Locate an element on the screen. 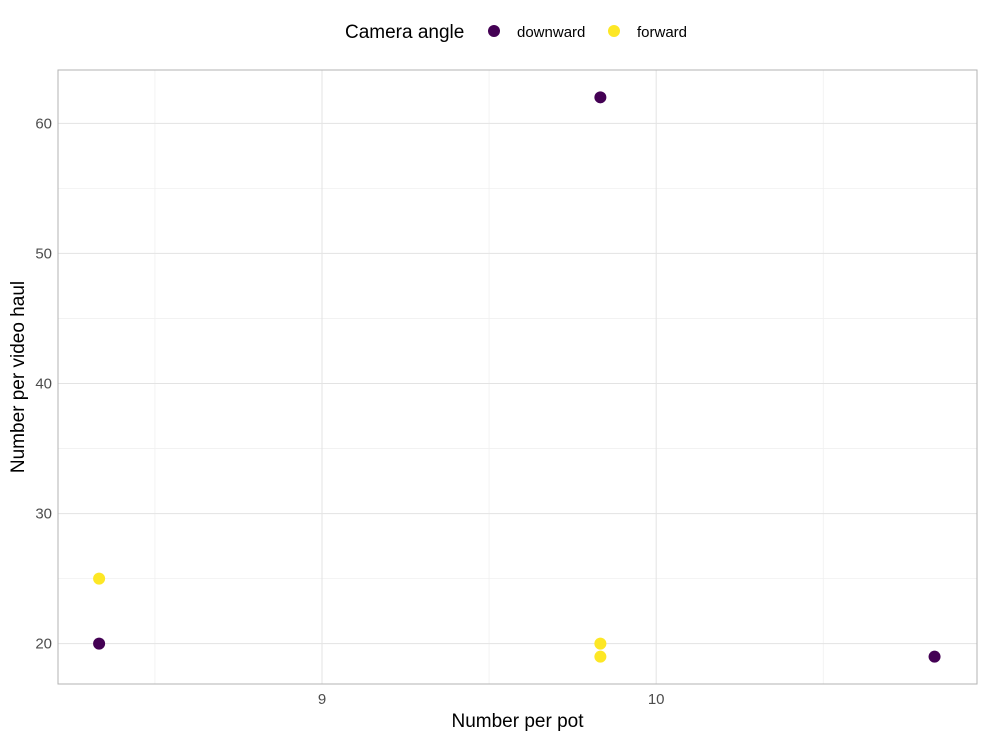 The height and width of the screenshot is (745, 987). y-tick-label: 30 is located at coordinates (43, 514).